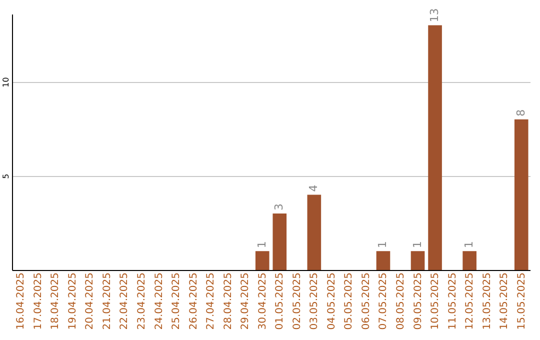 This screenshot has height=340, width=540. Describe the element at coordinates (159, 301) in the screenshot. I see `x-tick-label: 24.04.2025` at that location.